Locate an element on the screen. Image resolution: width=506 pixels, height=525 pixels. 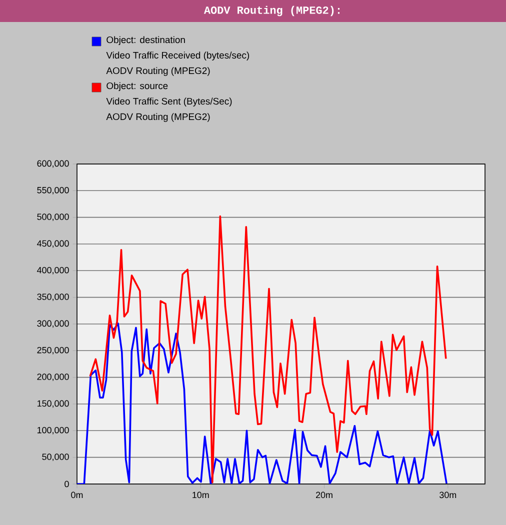
y-tick-label: 550,000 is located at coordinates (53, 190).